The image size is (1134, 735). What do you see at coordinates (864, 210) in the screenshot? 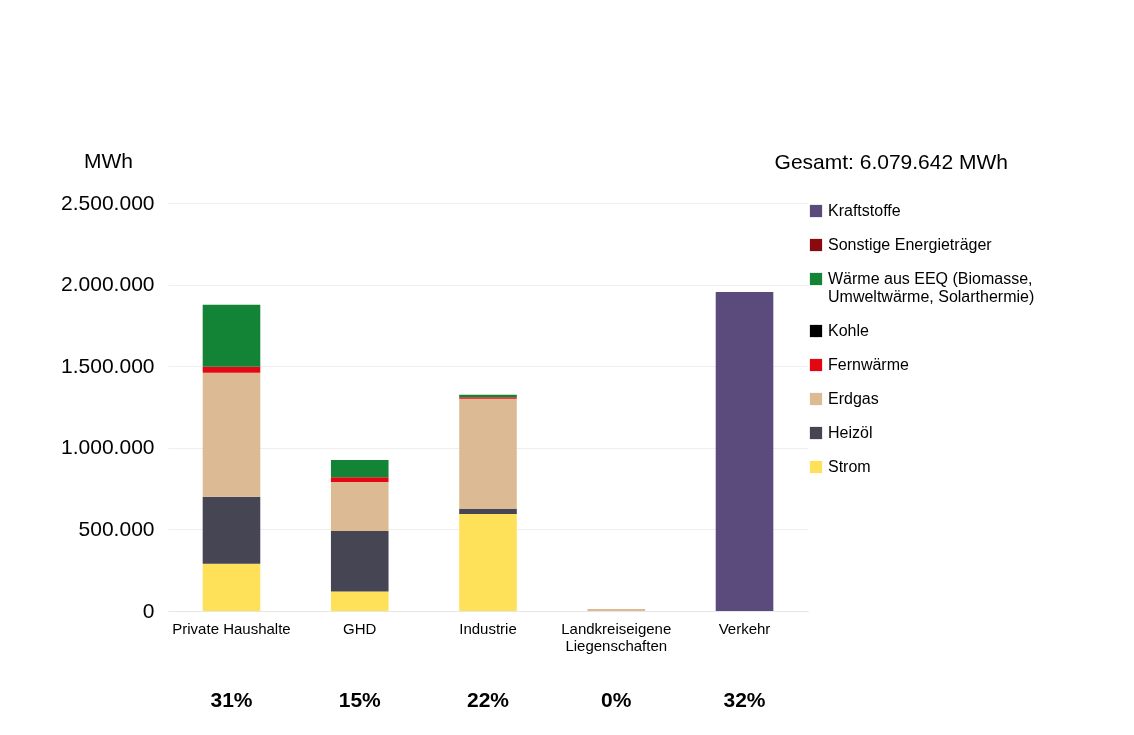
I see `legend-label: Kraftstoffe` at bounding box center [864, 210].